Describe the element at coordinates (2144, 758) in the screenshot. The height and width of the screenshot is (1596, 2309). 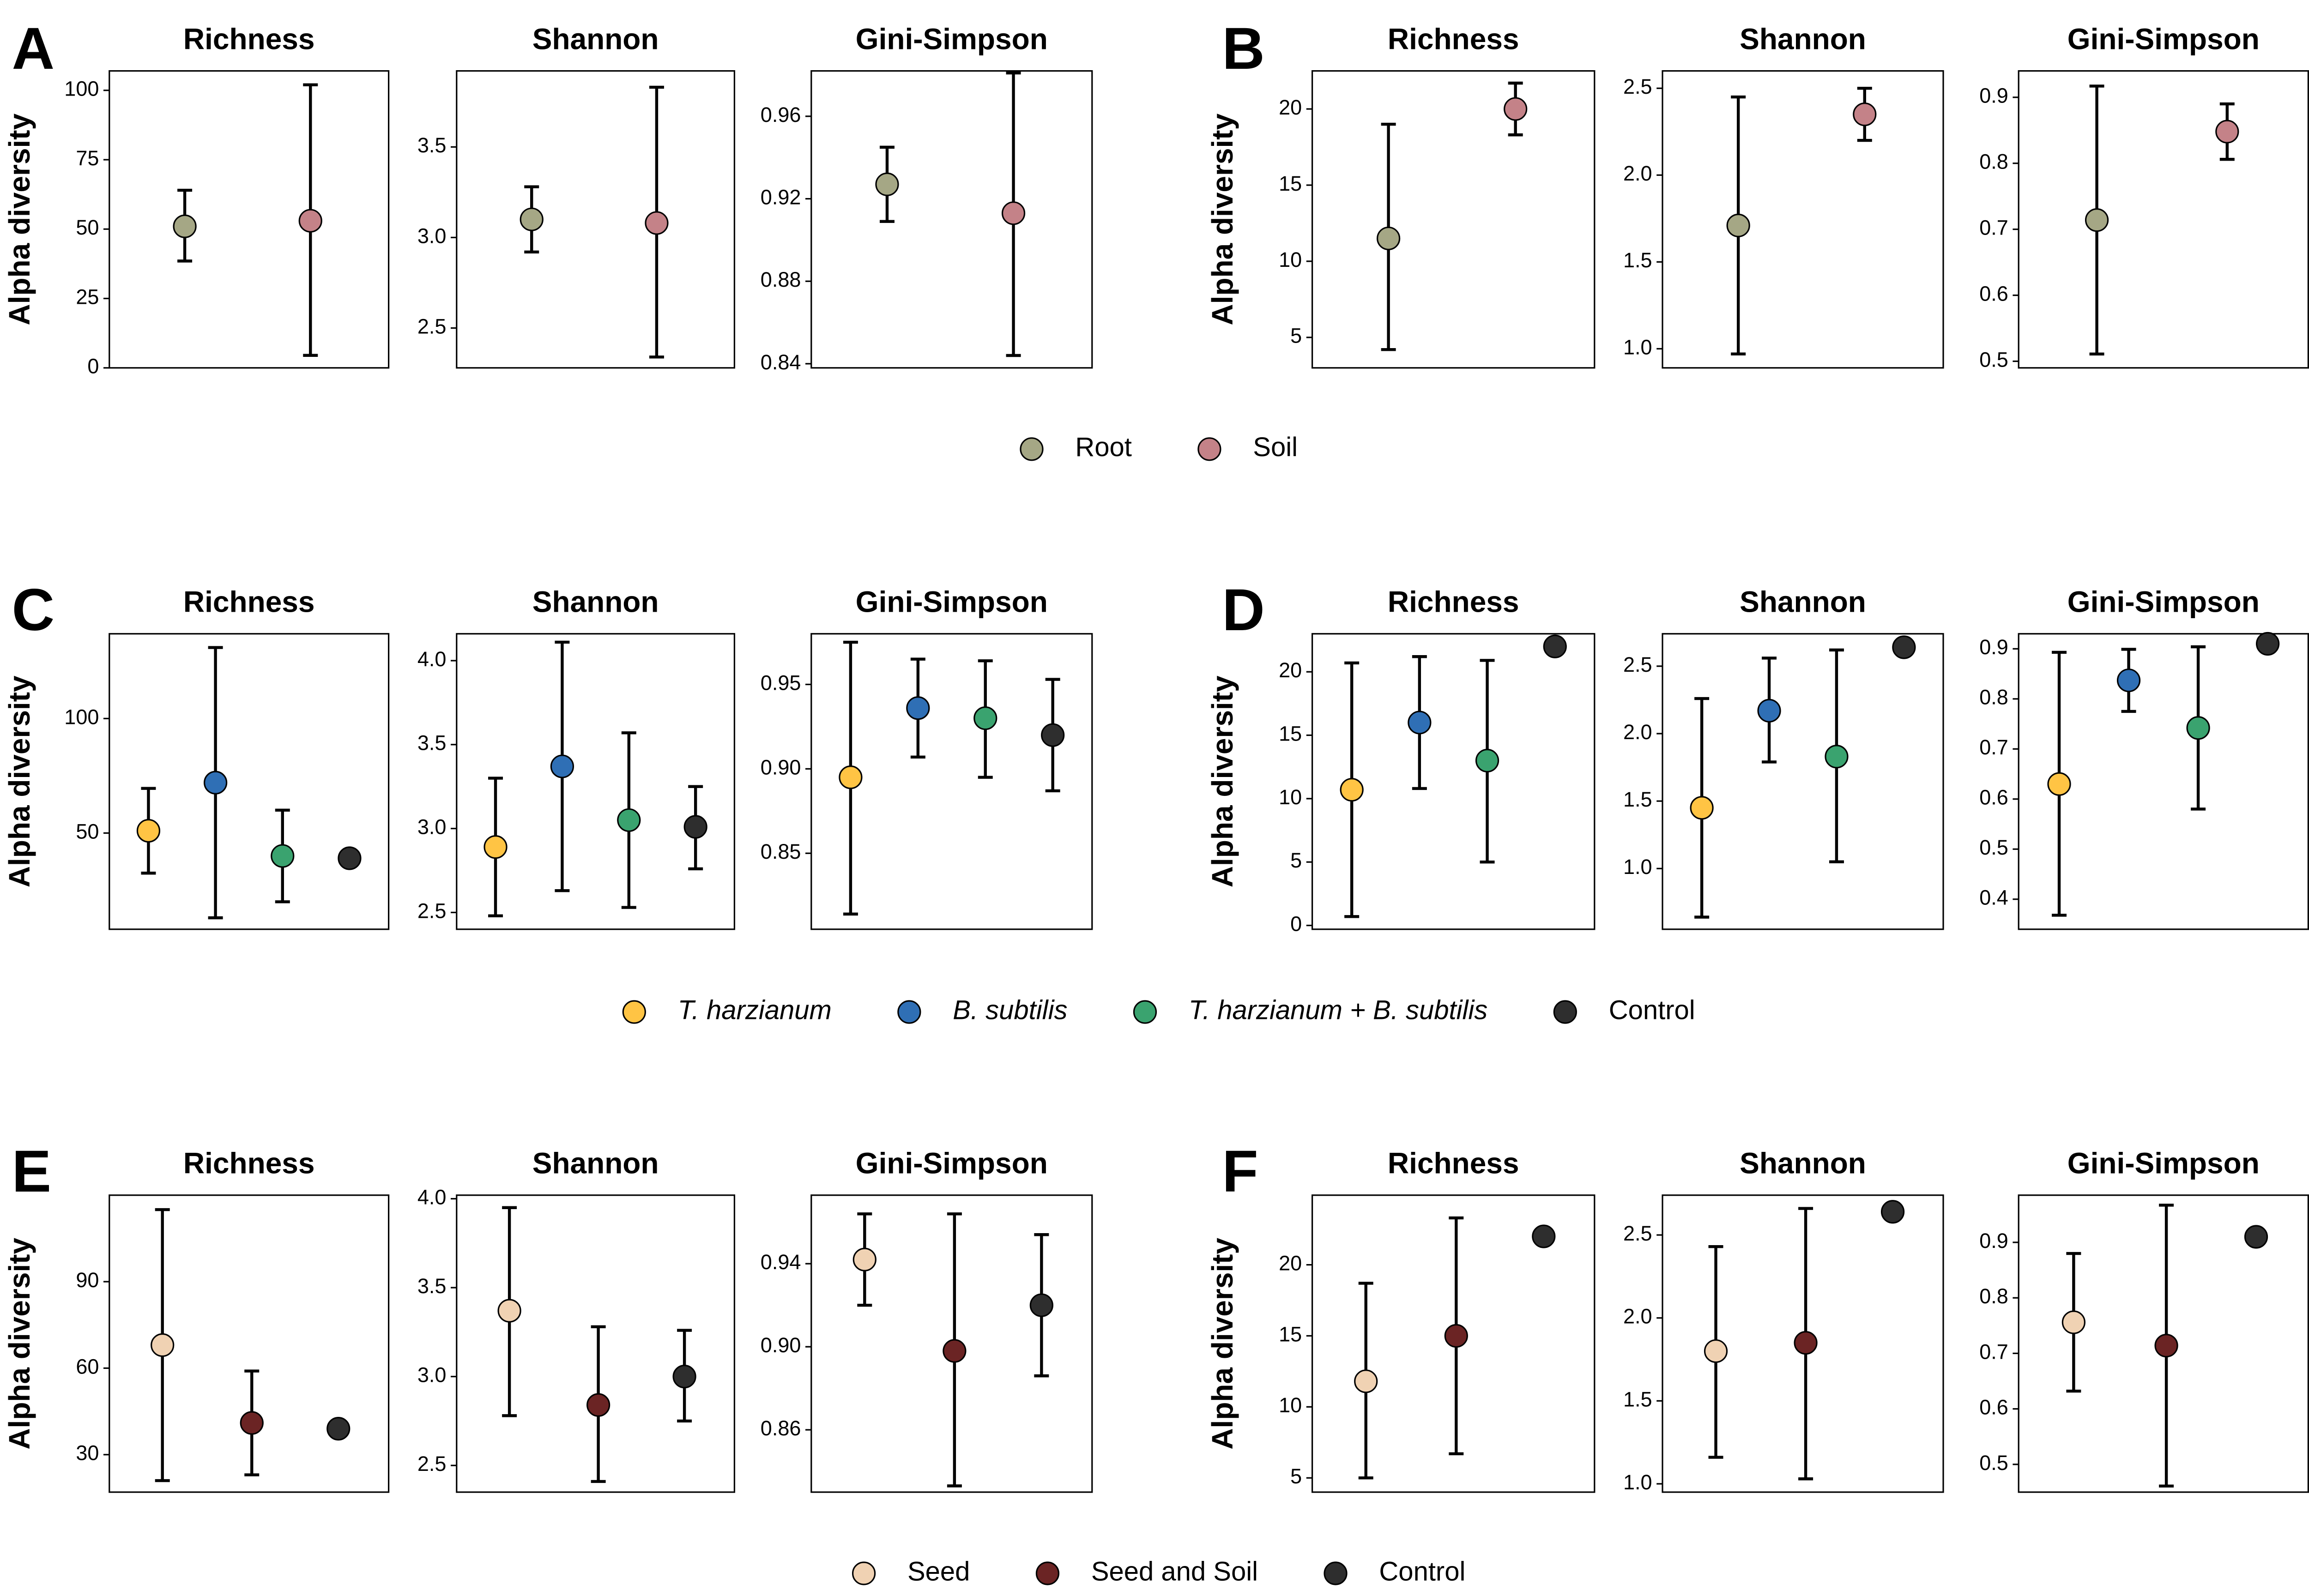
I see `subplot-gini-simpson: Gini-Simpson 0.4 0.5 0.6 0.7 0.8 0.9` at that location.